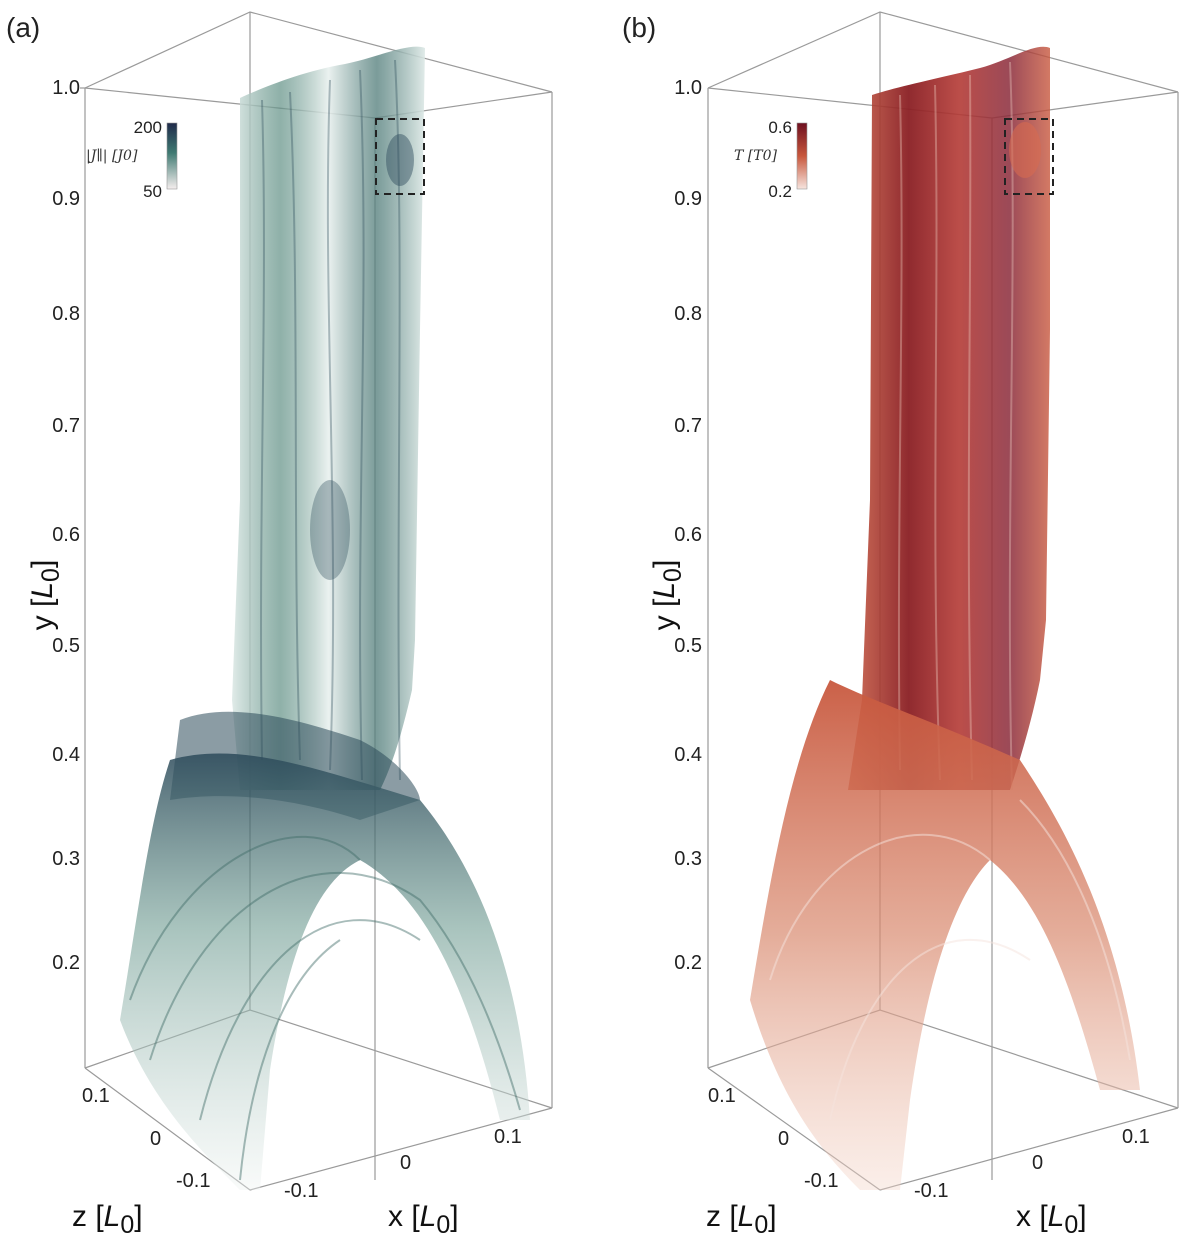 The width and height of the screenshot is (1200, 1246). I want to click on colorbar-label: |J∥| [J0], so click(112, 156).